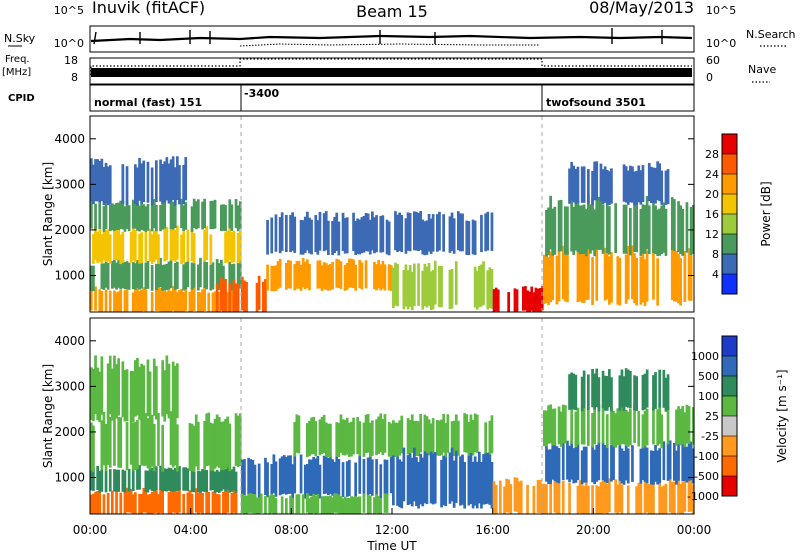 The width and height of the screenshot is (800, 554). What do you see at coordinates (715, 254) in the screenshot?
I see `colorbar-tick-label-0-5: 8` at bounding box center [715, 254].